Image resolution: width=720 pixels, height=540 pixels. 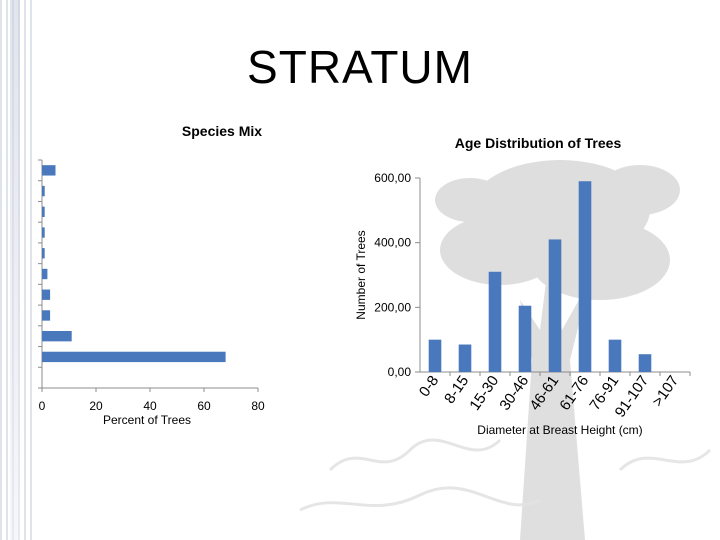 I want to click on age-y-tick-label: 0,00, so click(x=400, y=372).